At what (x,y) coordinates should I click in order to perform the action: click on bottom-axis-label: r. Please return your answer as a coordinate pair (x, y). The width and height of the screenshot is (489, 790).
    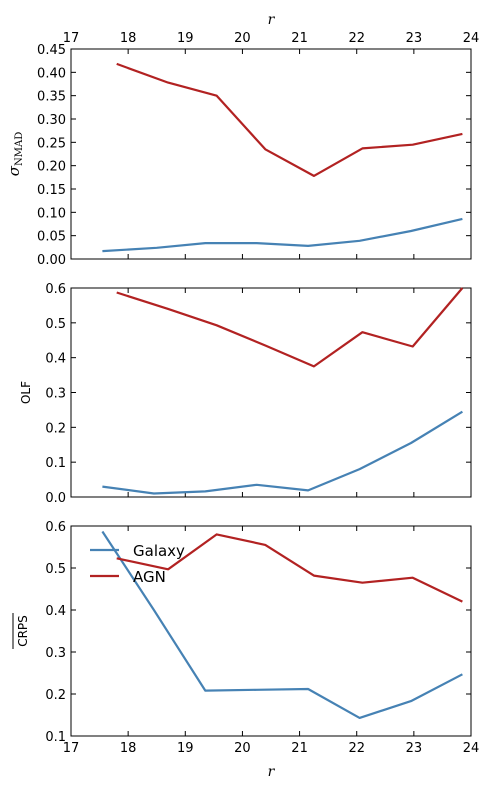
    Looking at the image, I should click on (272, 772).